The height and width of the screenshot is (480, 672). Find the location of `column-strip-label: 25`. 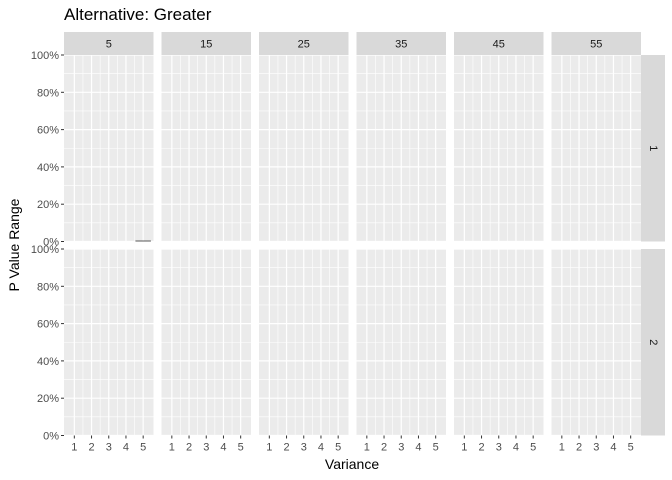

column-strip-label: 25 is located at coordinates (304, 45).